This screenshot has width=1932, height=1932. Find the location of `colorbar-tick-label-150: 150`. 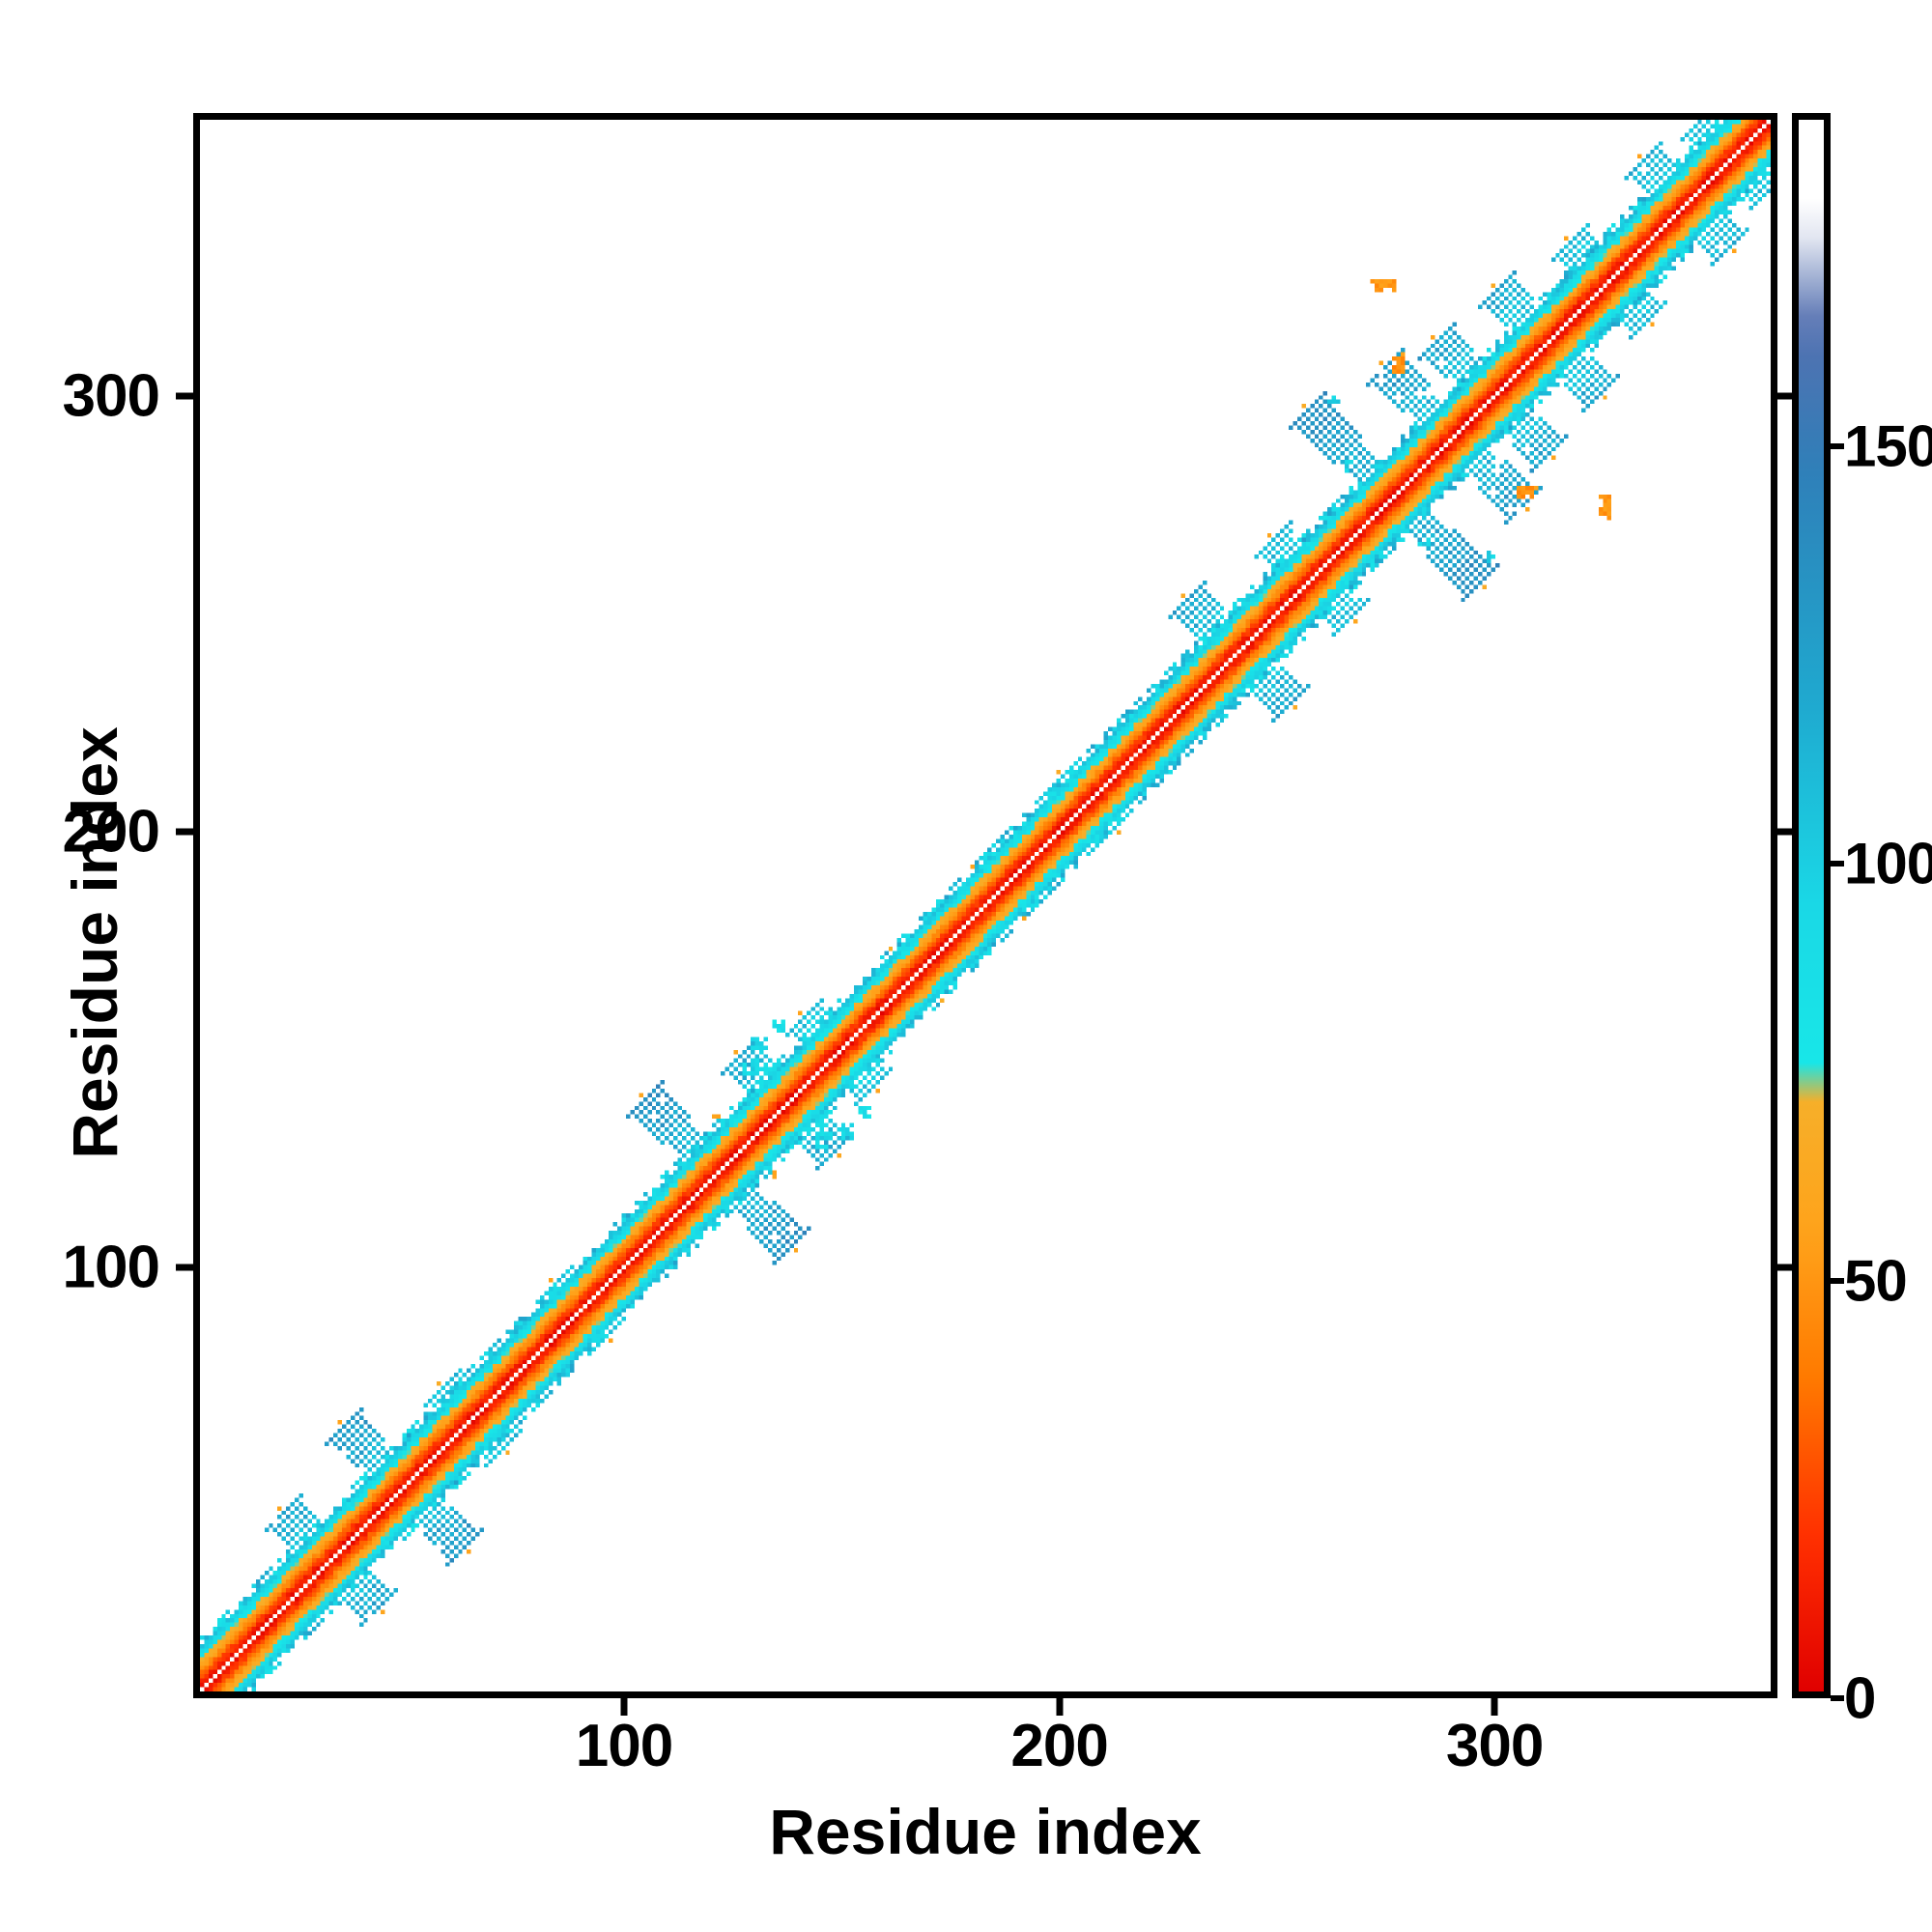

colorbar-tick-label-150: 150 is located at coordinates (1888, 446).